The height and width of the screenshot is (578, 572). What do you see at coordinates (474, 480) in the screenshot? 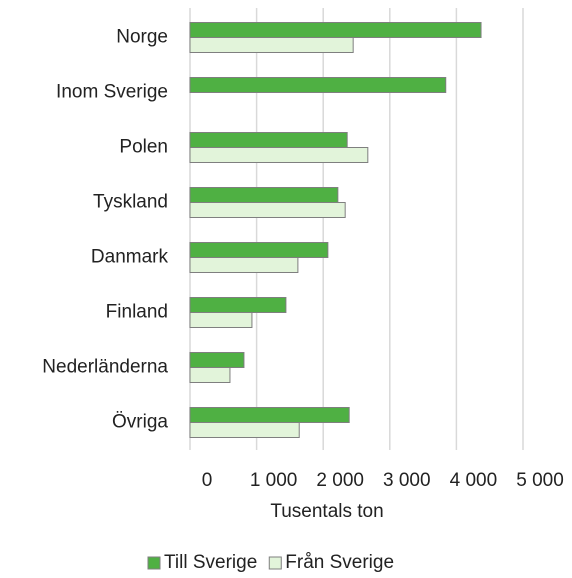
I see `x-tick-label: 4 000` at bounding box center [474, 480].